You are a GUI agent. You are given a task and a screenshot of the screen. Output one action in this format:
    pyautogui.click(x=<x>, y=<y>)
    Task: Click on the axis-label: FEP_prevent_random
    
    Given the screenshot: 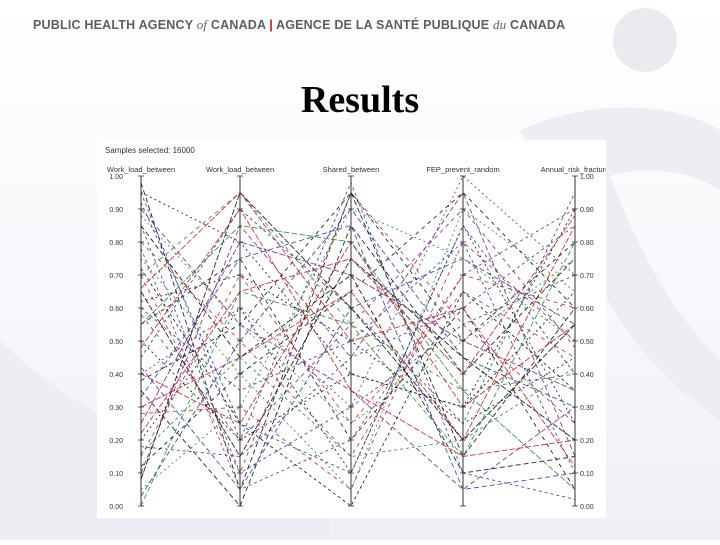 What is the action you would take?
    pyautogui.click(x=462, y=169)
    